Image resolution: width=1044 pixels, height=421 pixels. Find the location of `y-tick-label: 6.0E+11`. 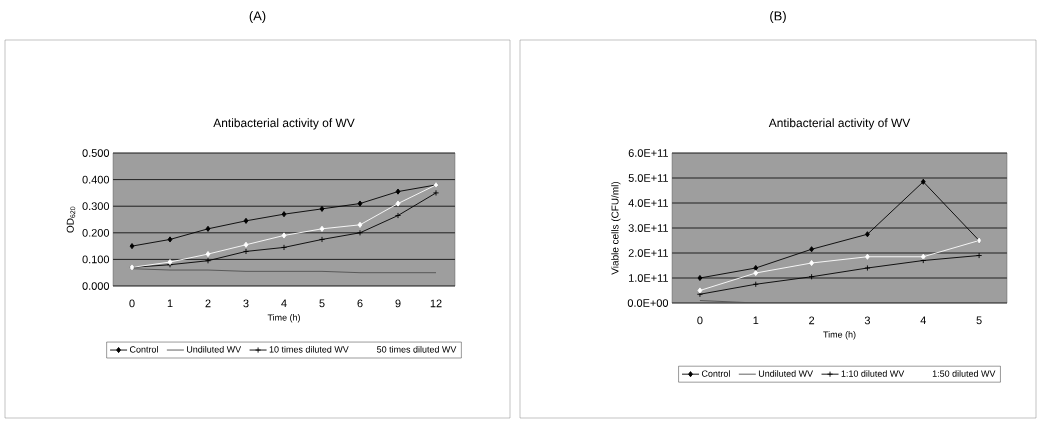

y-tick-label: 6.0E+11 is located at coordinates (648, 153).